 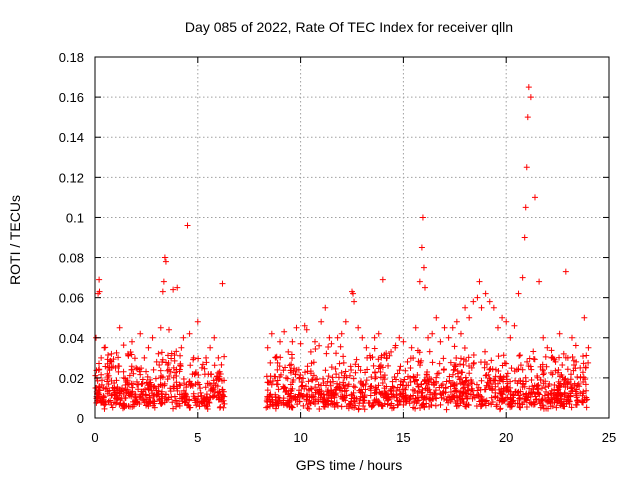 What do you see at coordinates (15, 240) in the screenshot?
I see `y-axis-label: ROTI / TECUs` at bounding box center [15, 240].